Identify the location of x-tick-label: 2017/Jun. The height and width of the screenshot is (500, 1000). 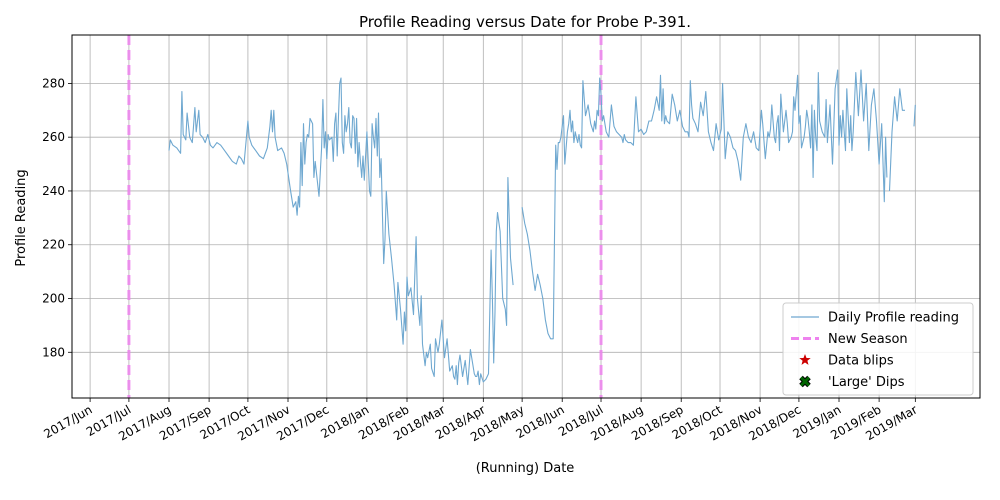
(67, 421).